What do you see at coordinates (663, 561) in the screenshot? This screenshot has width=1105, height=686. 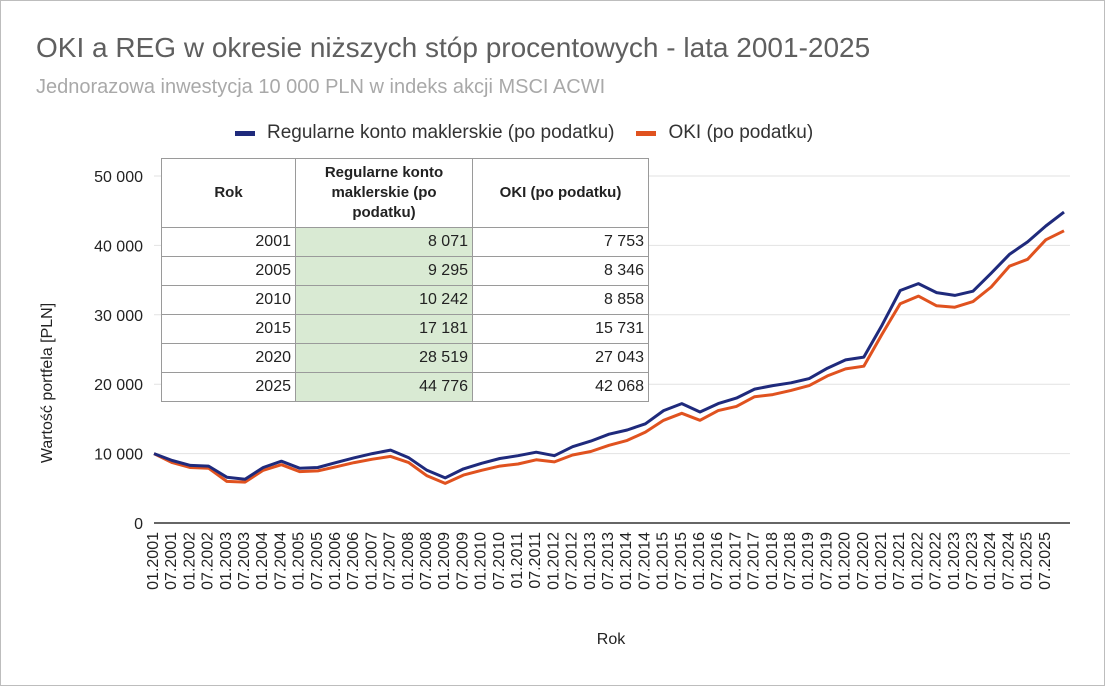 I see `x-tick-label: 01.2015` at bounding box center [663, 561].